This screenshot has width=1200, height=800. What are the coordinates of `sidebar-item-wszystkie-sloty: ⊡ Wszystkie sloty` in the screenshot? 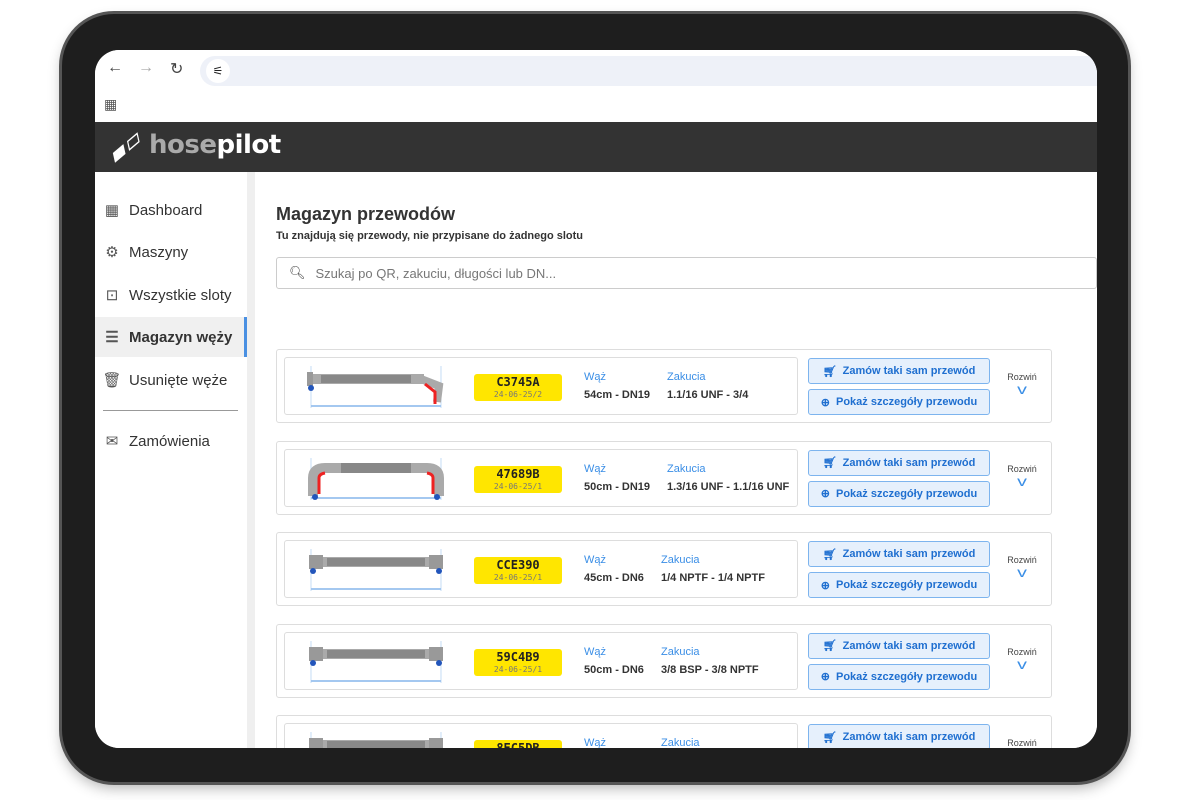 It's located at (171, 295).